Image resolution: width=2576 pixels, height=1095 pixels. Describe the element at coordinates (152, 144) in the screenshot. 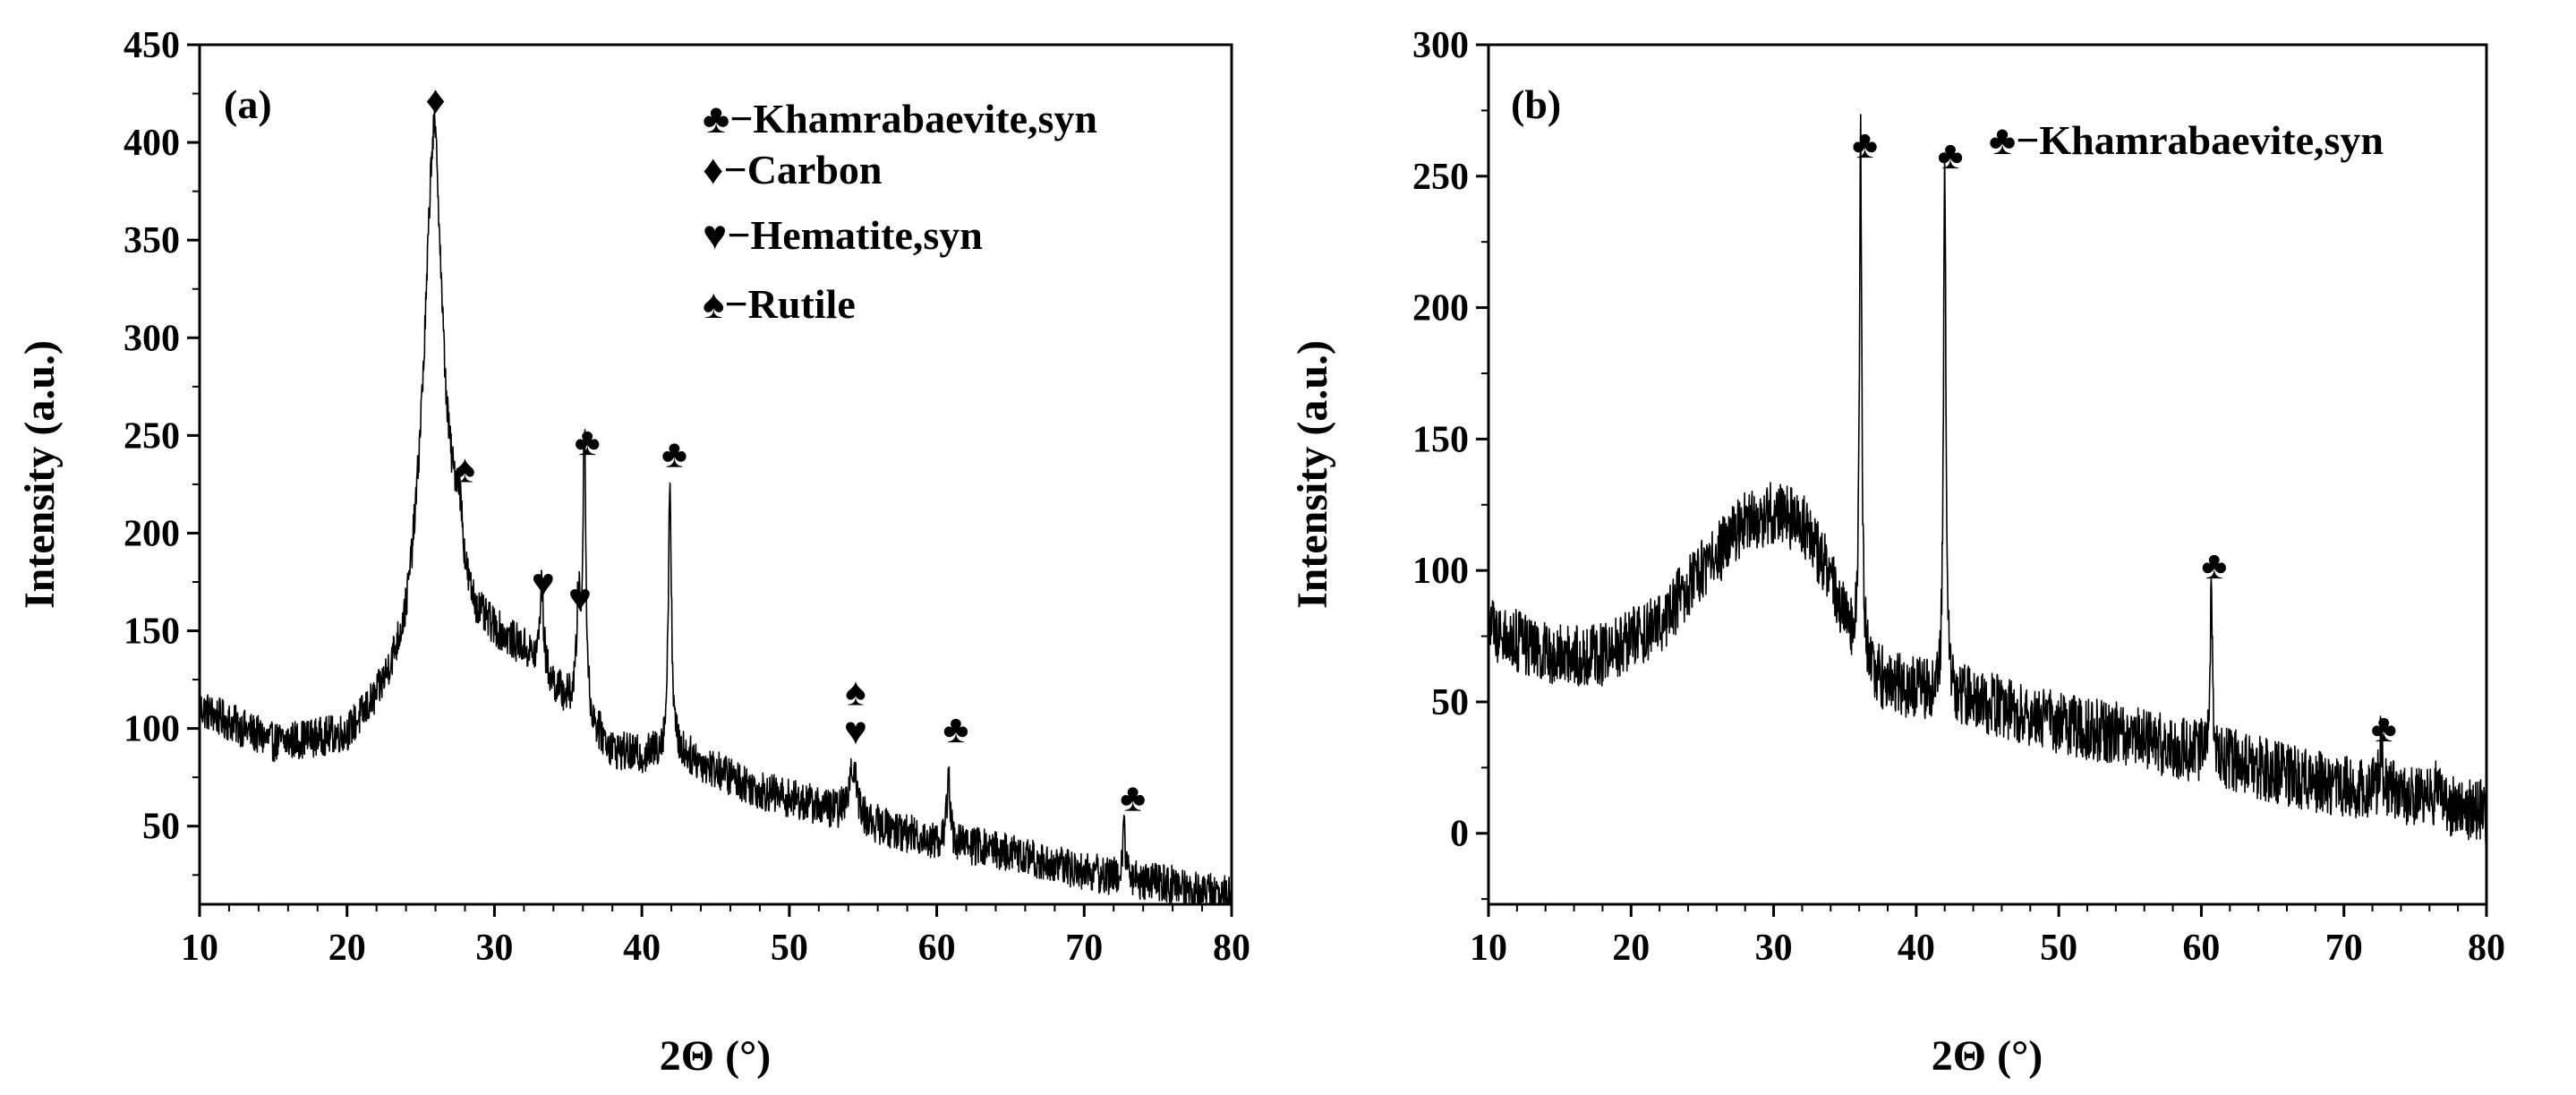

I see `y-tick-label-a-7: 400` at that location.